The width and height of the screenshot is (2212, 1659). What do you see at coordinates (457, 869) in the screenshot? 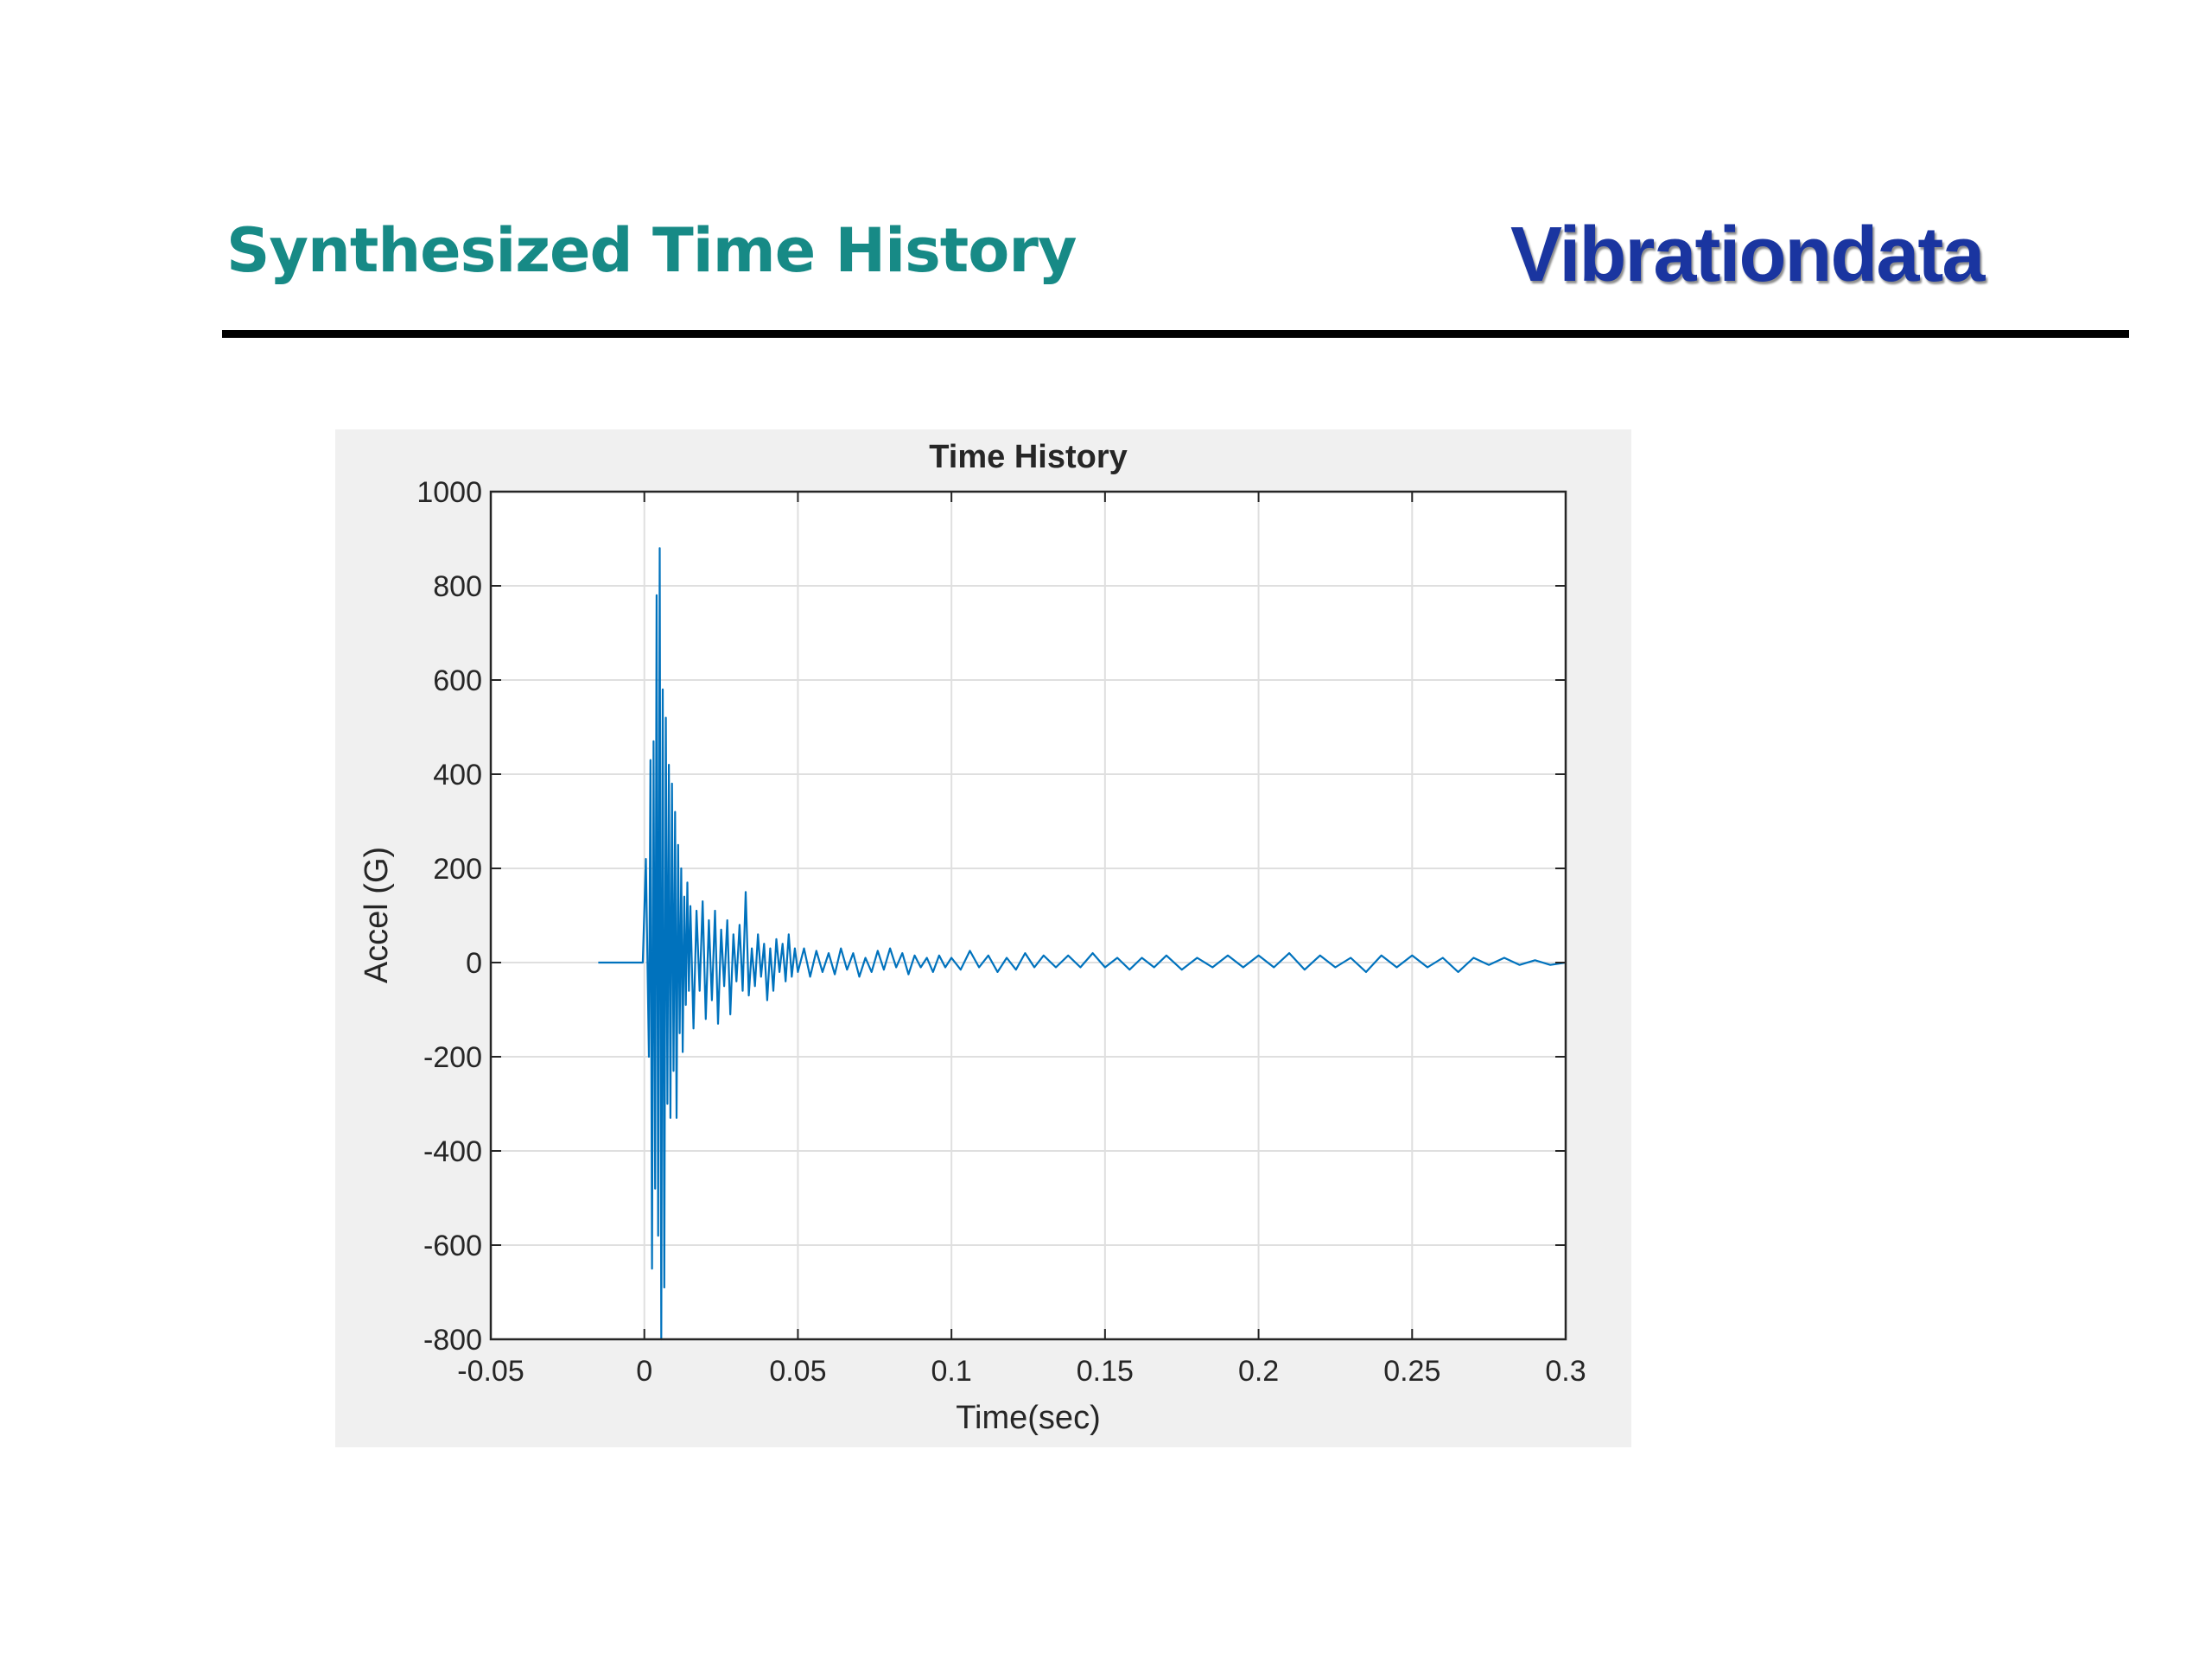
I see `y-tick-label: 200` at bounding box center [457, 869].